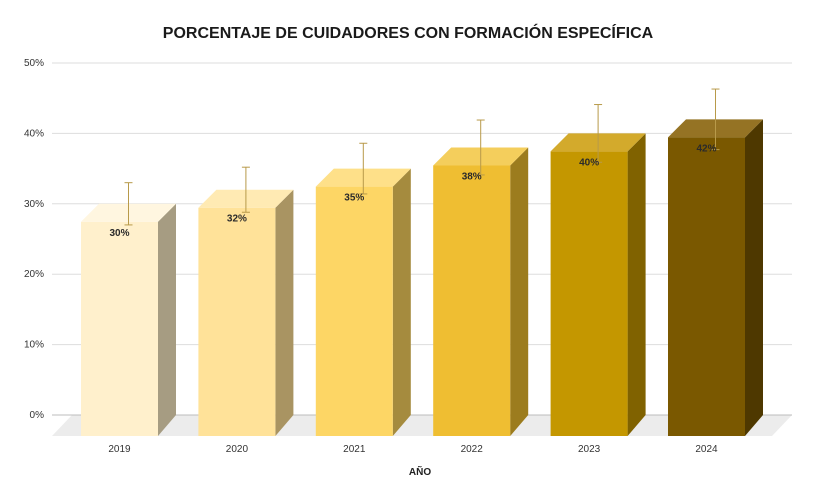 This screenshot has height=500, width=815. What do you see at coordinates (412, 190) in the screenshot?
I see `data-labels: 30% 32% 35% 38% 40% 42%` at bounding box center [412, 190].